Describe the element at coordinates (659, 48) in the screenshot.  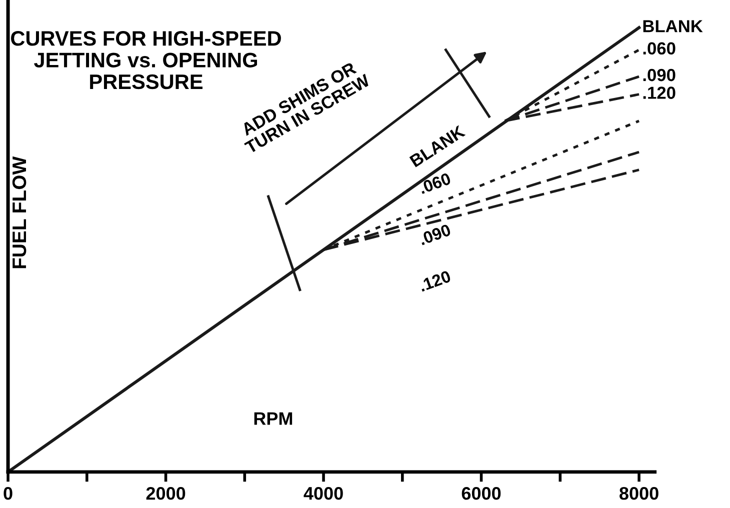
I see `series-label: .060` at that location.